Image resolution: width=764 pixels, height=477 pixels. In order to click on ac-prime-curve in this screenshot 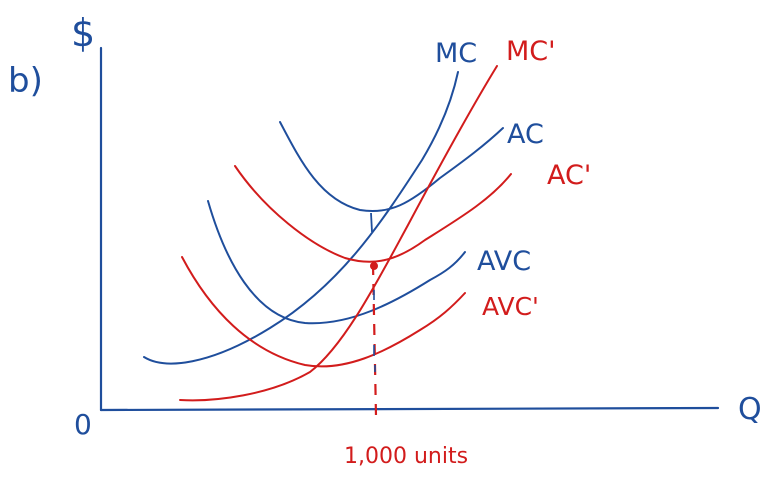, I will do `click(373, 214)`.